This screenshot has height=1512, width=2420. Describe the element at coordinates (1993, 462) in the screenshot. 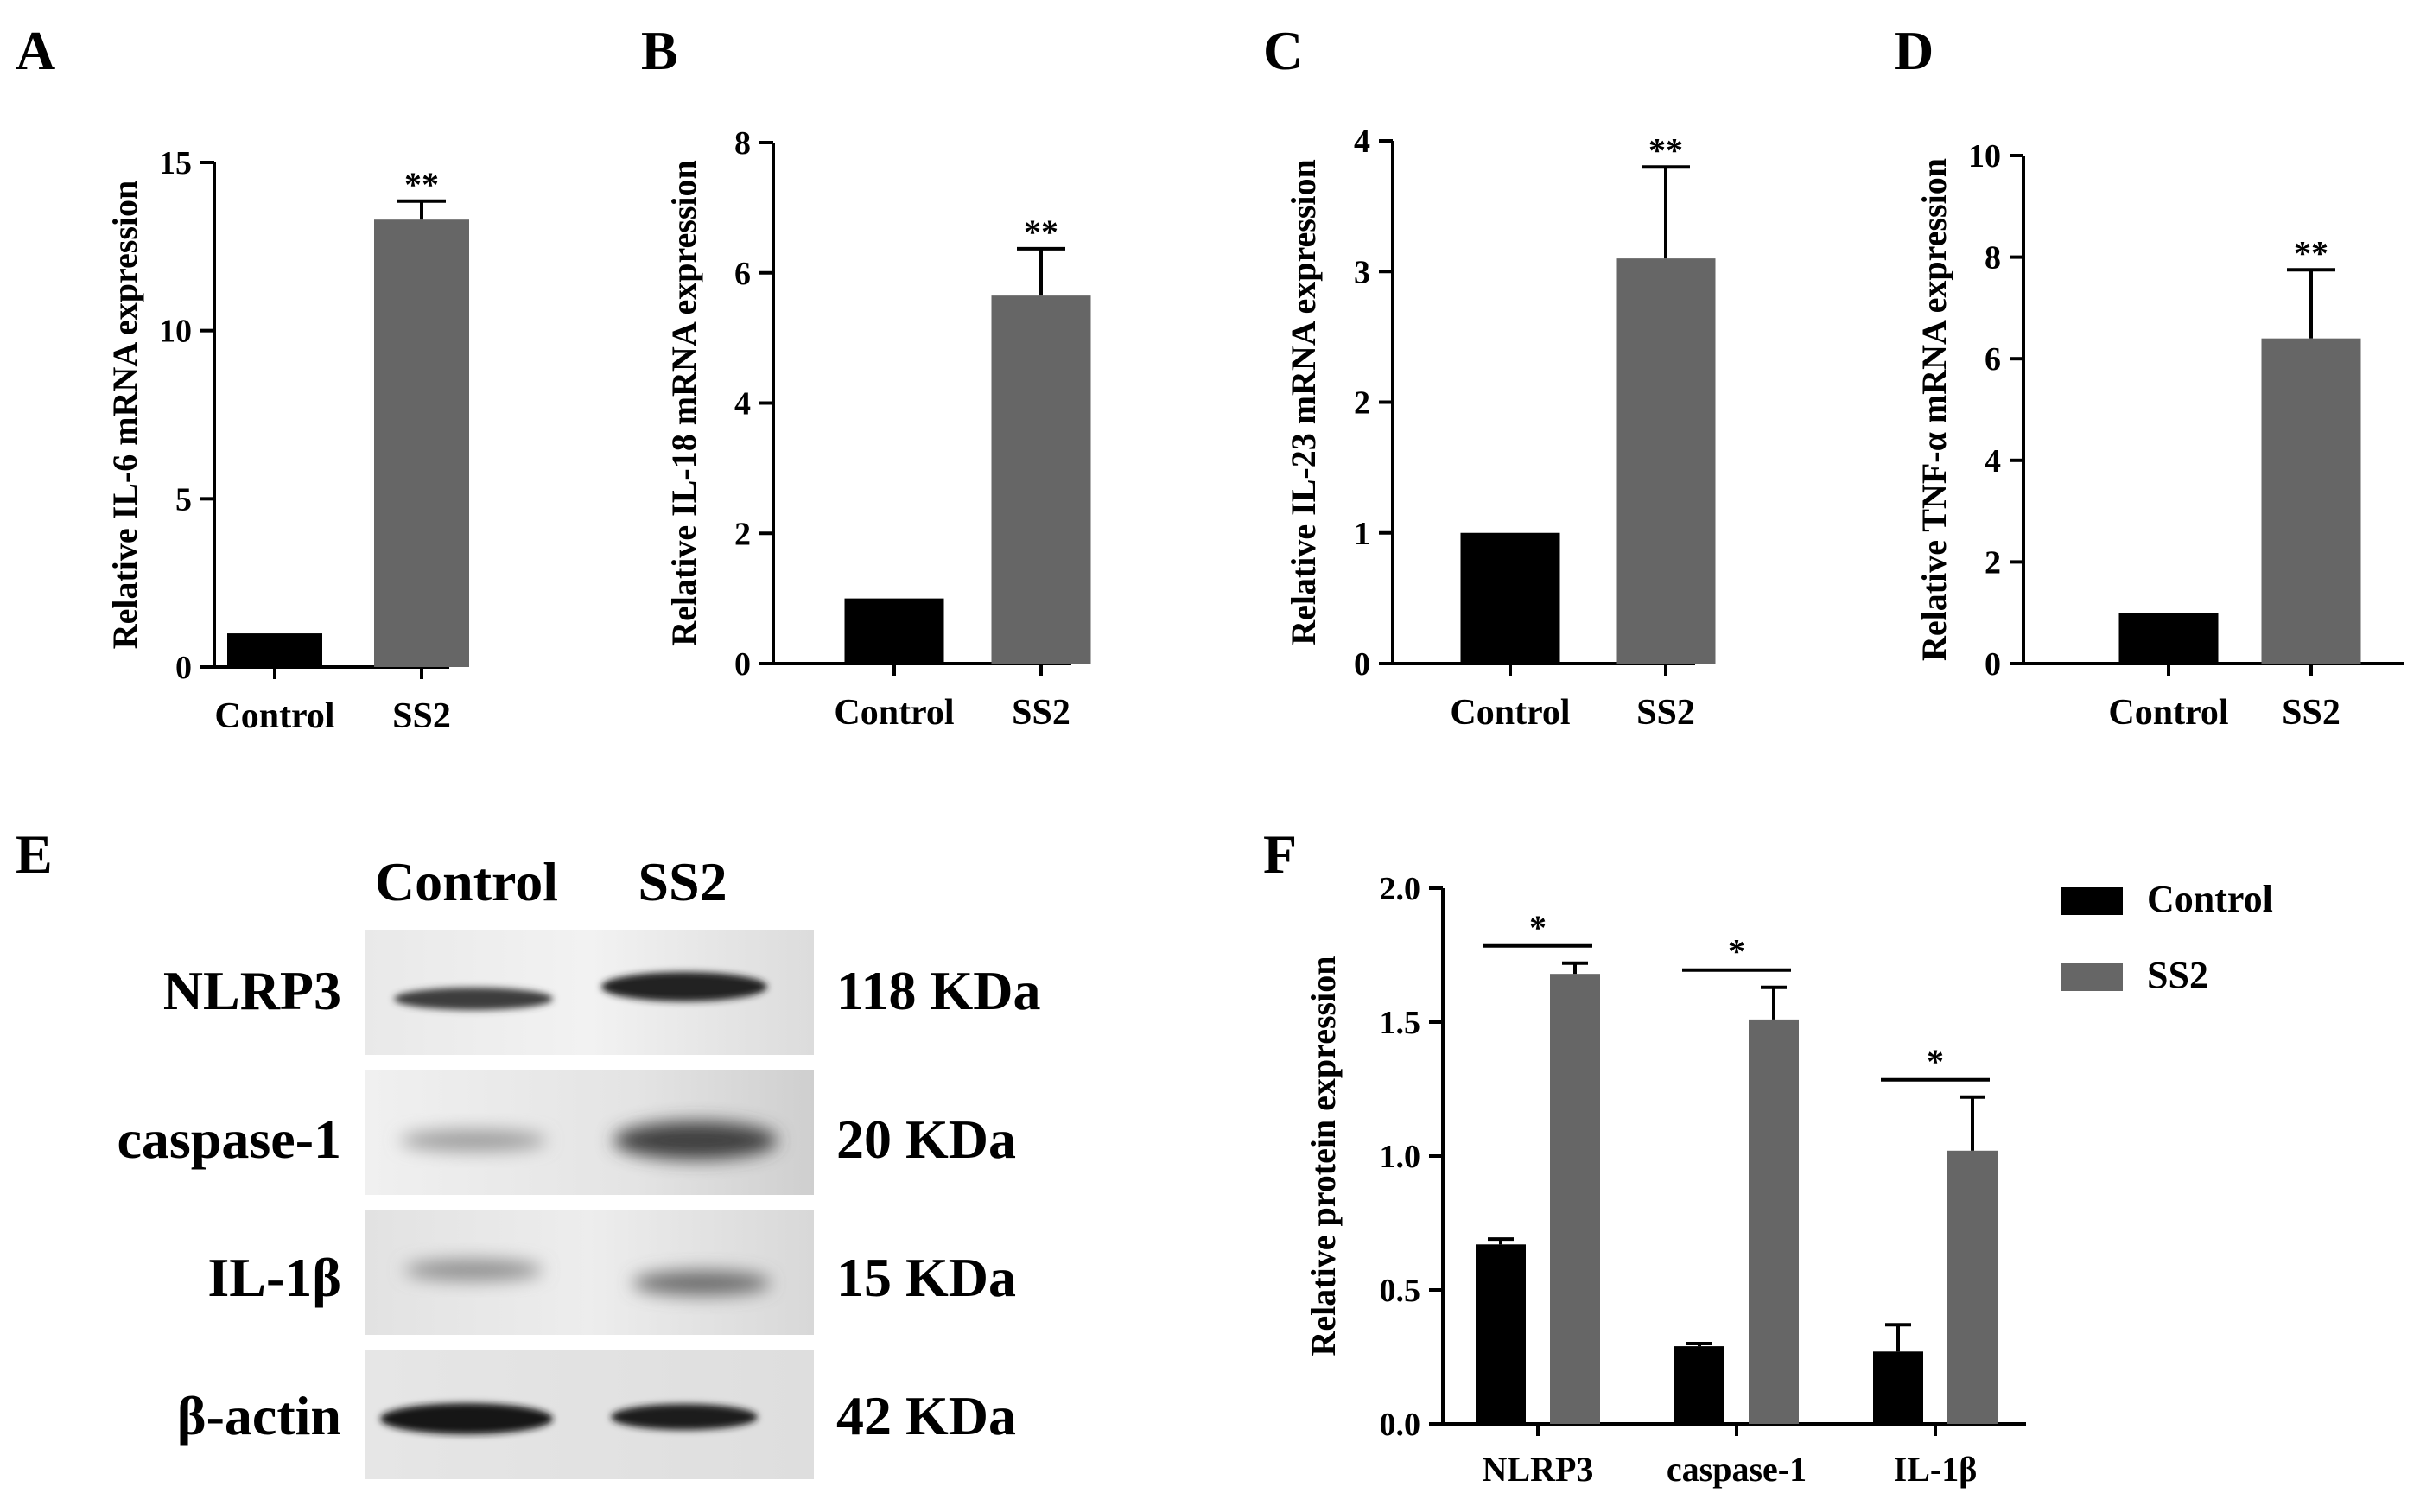

I see `y-tick-label-d: 4` at that location.